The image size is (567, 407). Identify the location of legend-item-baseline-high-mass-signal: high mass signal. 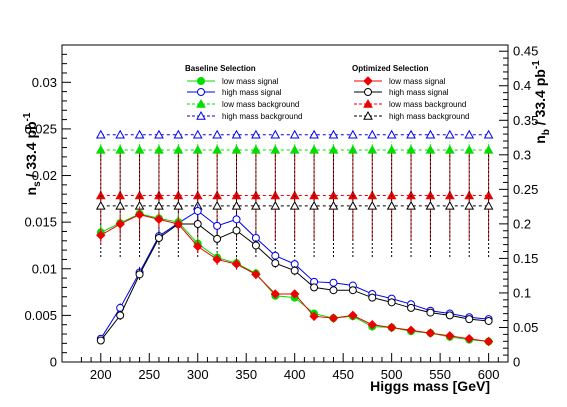
(234, 92).